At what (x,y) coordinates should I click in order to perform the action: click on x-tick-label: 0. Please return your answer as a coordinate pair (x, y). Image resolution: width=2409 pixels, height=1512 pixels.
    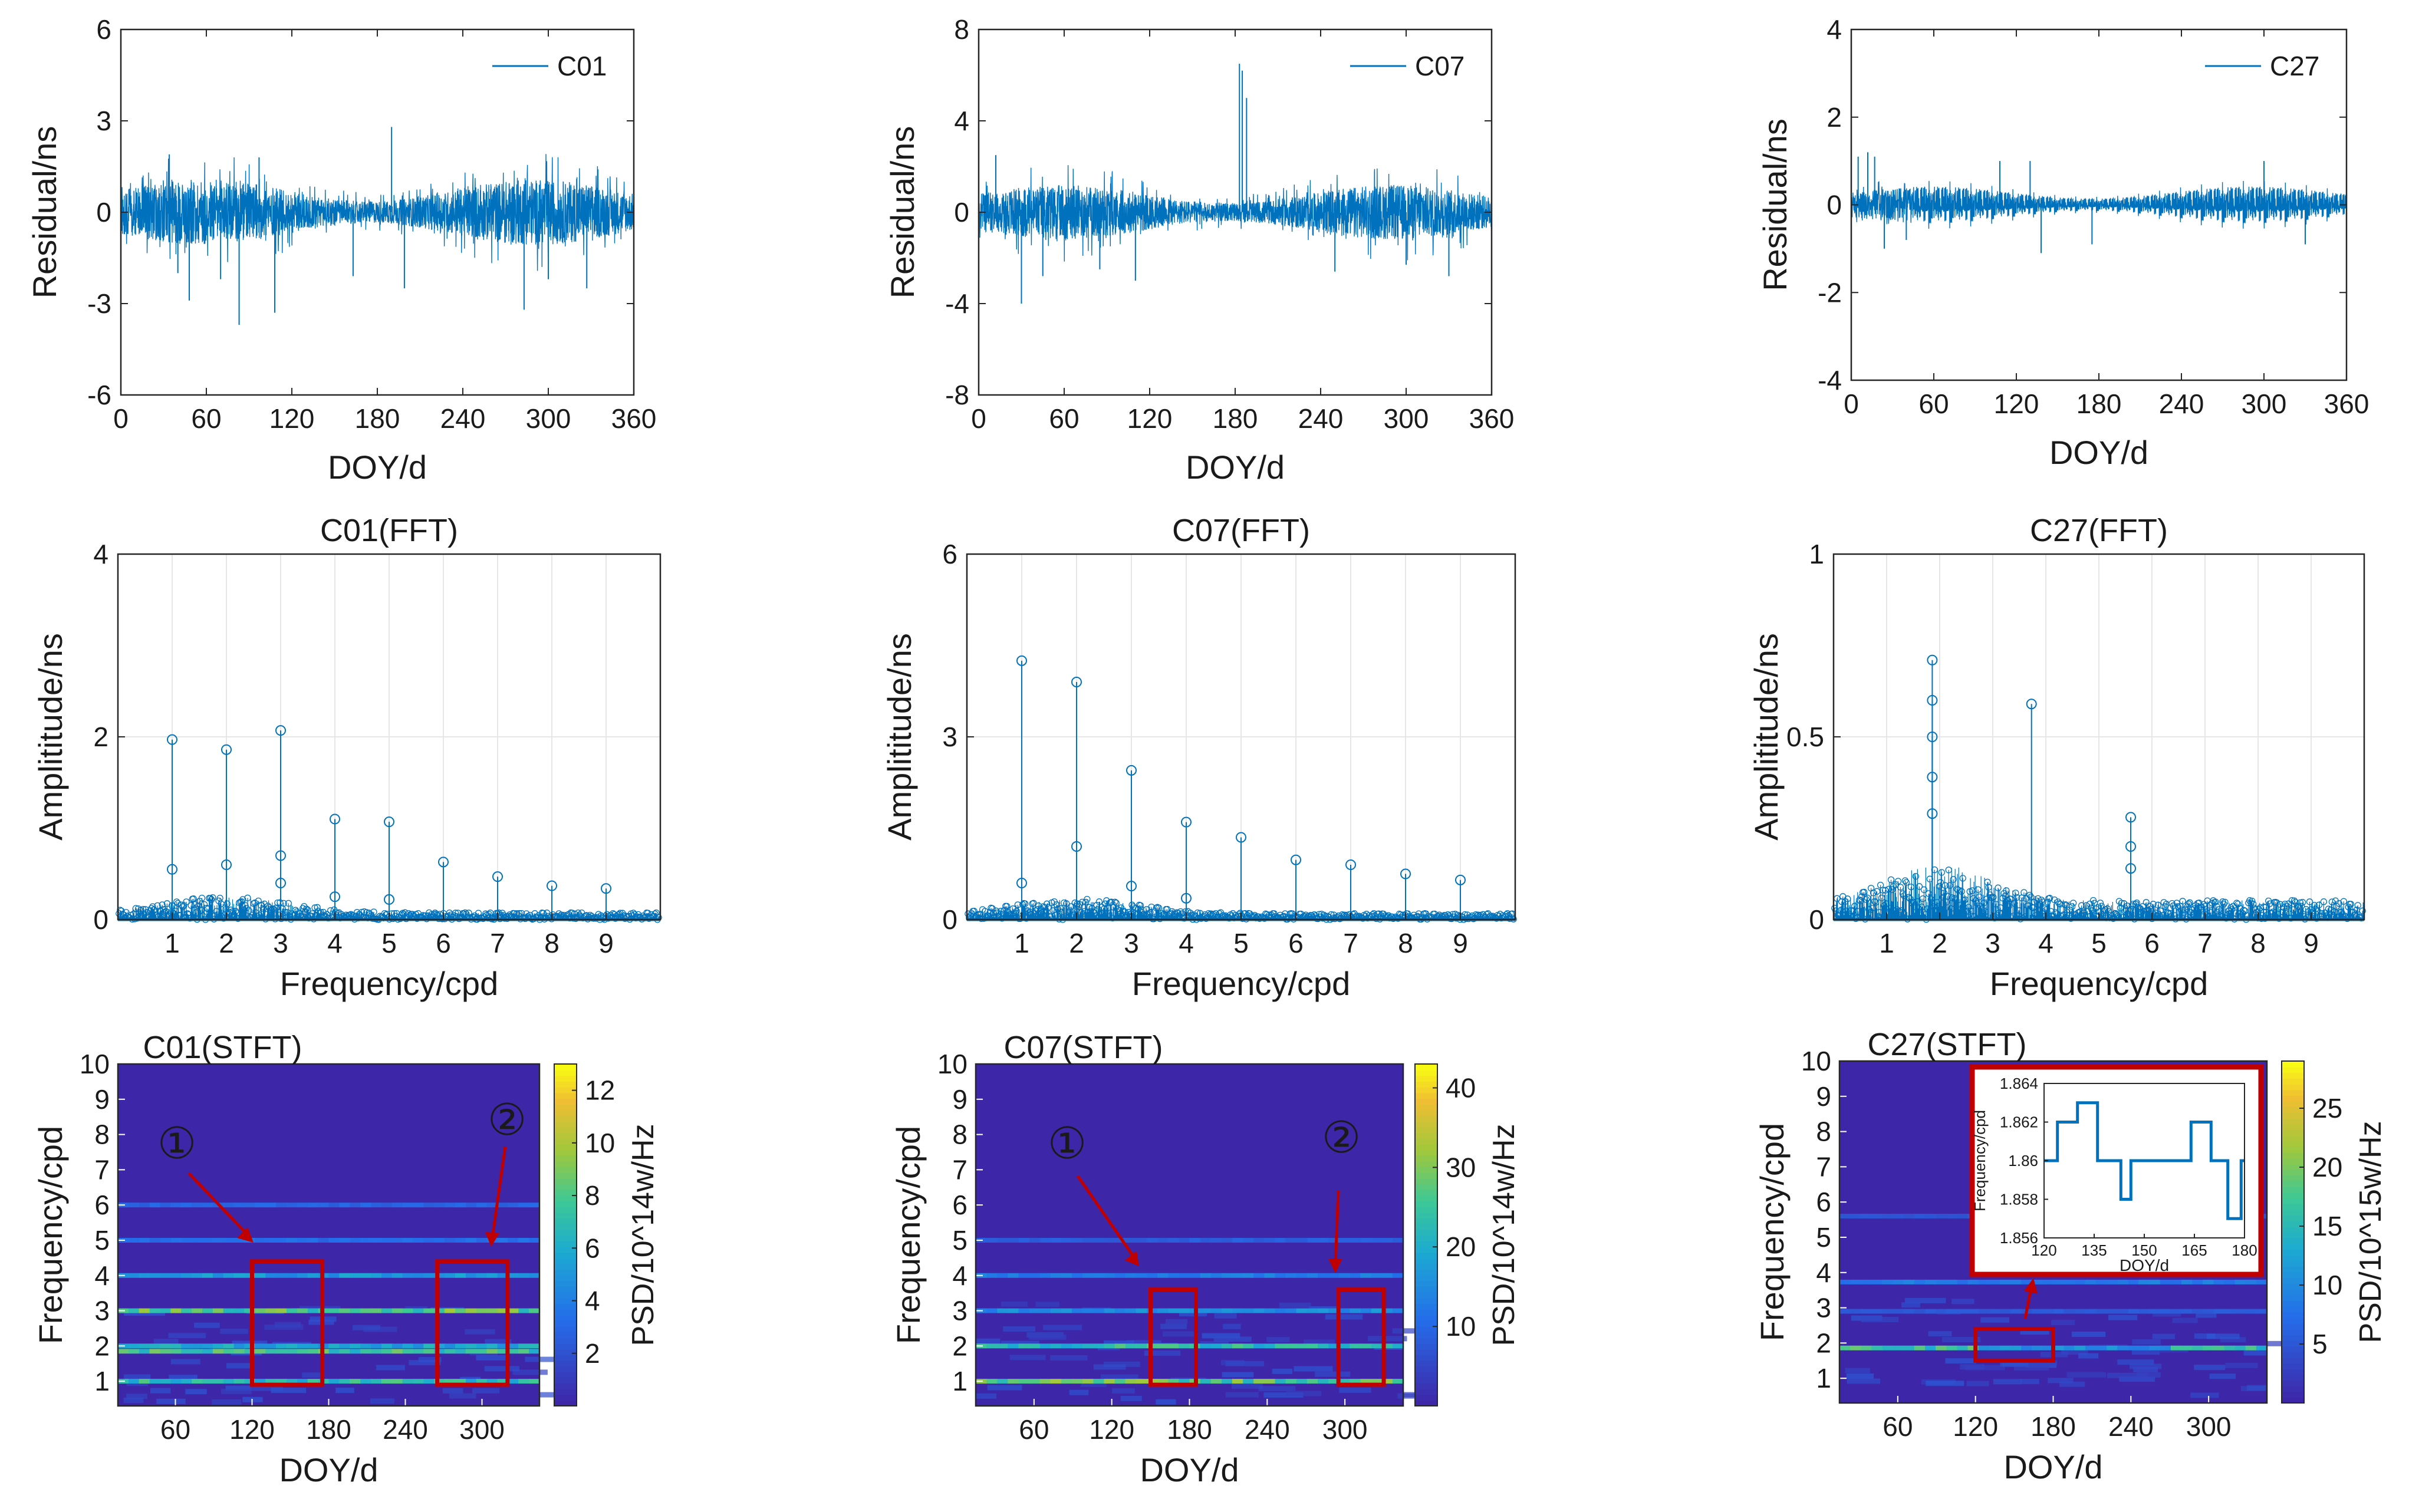
    Looking at the image, I should click on (978, 418).